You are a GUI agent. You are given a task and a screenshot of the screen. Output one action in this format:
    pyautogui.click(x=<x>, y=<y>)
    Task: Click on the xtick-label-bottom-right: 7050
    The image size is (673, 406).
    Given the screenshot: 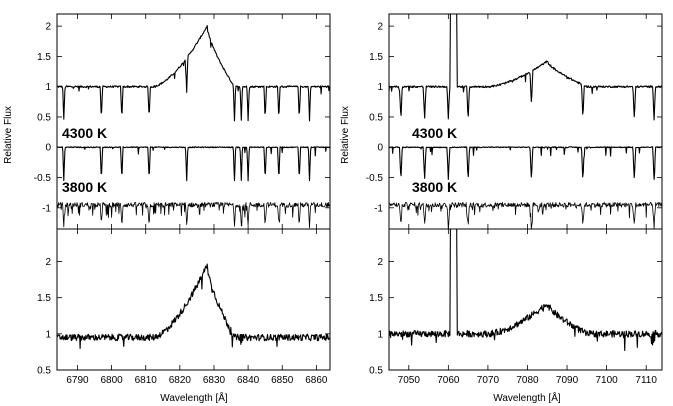 What is the action you would take?
    pyautogui.click(x=409, y=380)
    